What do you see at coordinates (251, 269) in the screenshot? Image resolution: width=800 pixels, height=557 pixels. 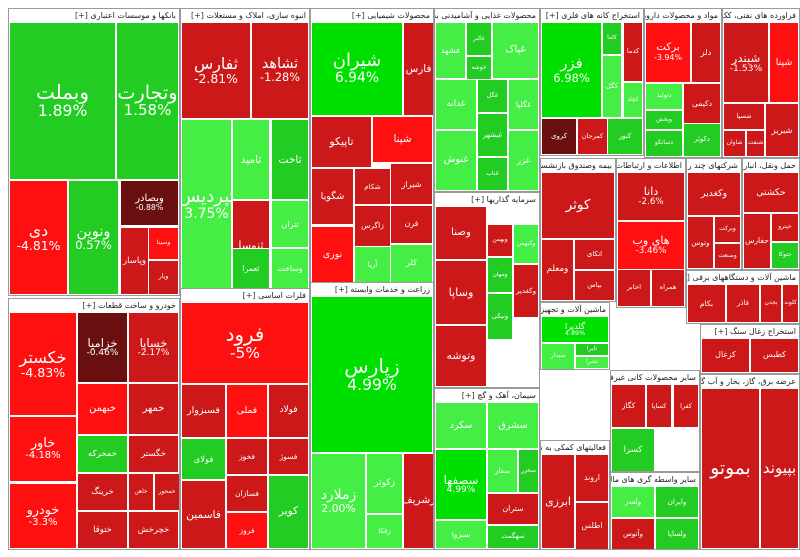 I see `stock-tile: ثعمرا` at bounding box center [251, 269].